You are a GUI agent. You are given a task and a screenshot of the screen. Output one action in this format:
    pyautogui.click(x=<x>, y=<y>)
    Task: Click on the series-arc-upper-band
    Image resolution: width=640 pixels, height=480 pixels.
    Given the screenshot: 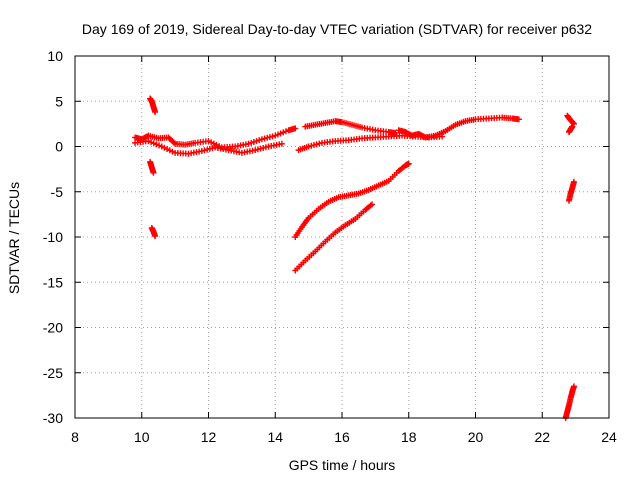 What is the action you would take?
    pyautogui.click(x=215, y=138)
    